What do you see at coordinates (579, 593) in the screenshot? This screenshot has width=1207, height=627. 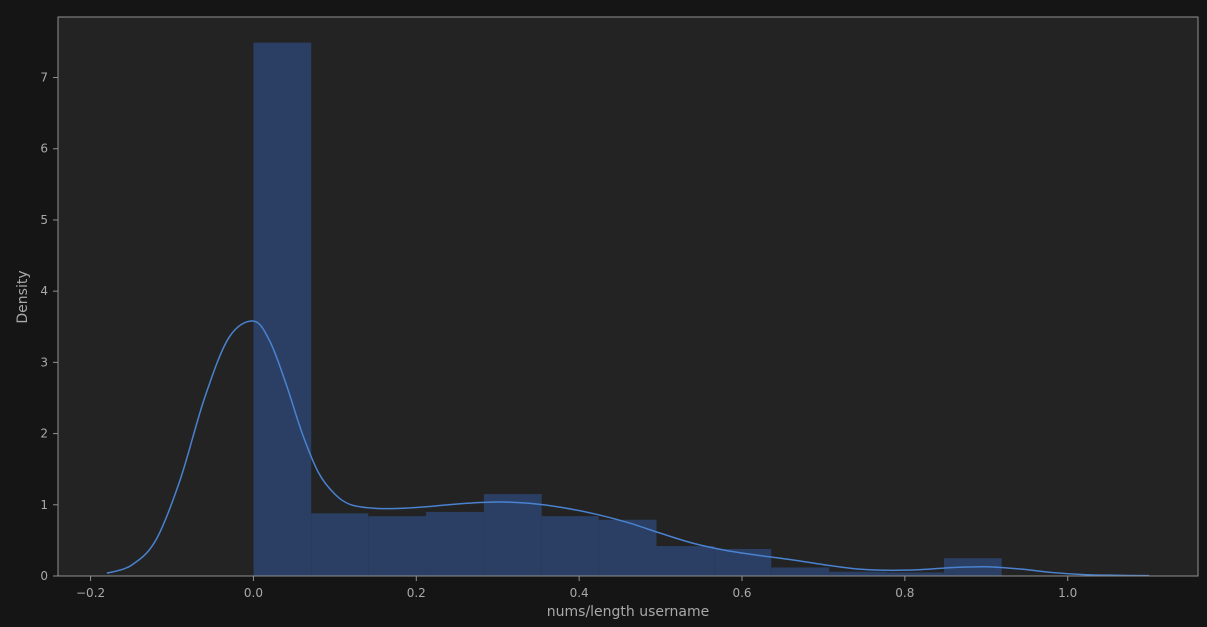 I see `x-tick-label: 0.4` at bounding box center [579, 593].